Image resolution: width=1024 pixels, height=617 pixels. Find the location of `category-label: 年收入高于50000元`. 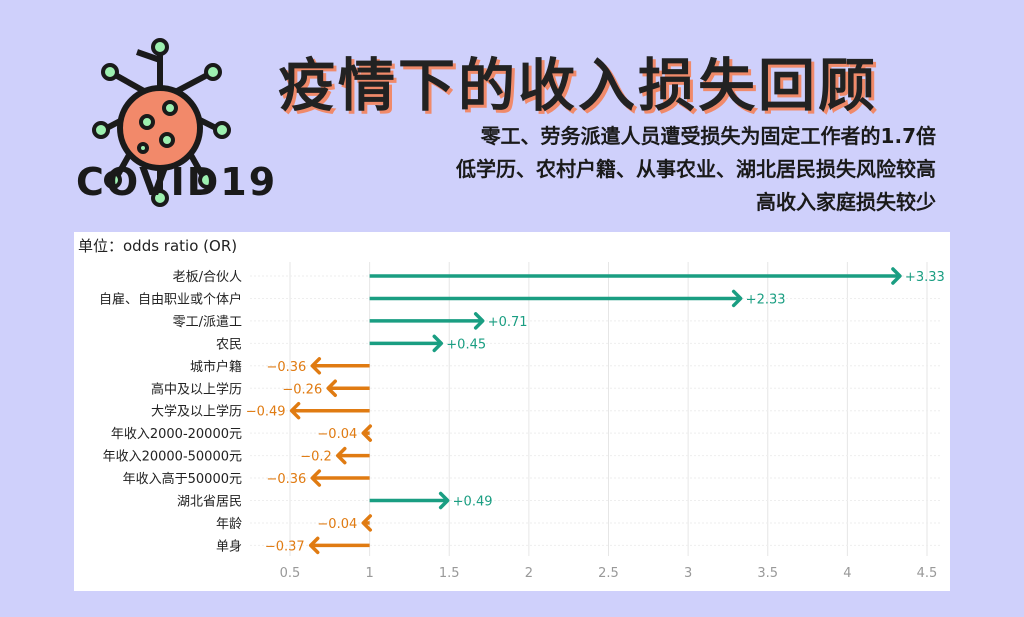

category-label: 年收入高于50000元 is located at coordinates (182, 479).